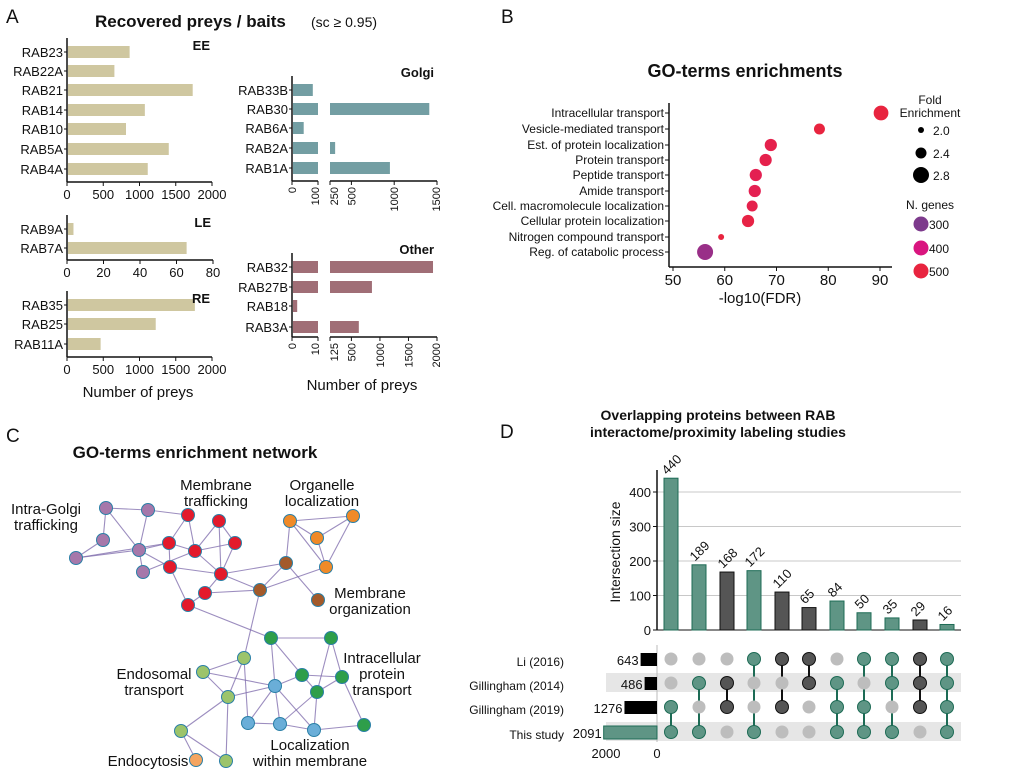 Image resolution: width=1016 pixels, height=770 pixels. Describe the element at coordinates (176, 272) in the screenshot. I see `le-x-tick-label: 60` at that location.